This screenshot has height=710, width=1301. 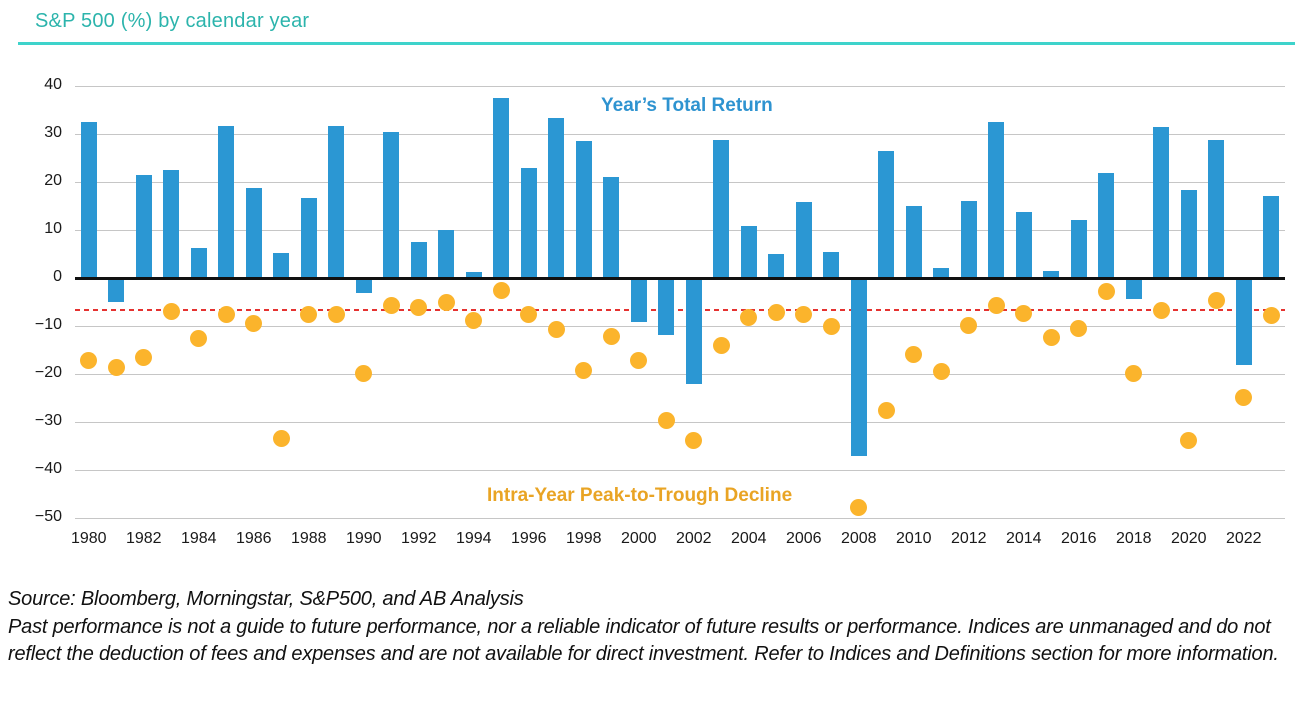 I want to click on x-tick-label: 1984, so click(x=198, y=538).